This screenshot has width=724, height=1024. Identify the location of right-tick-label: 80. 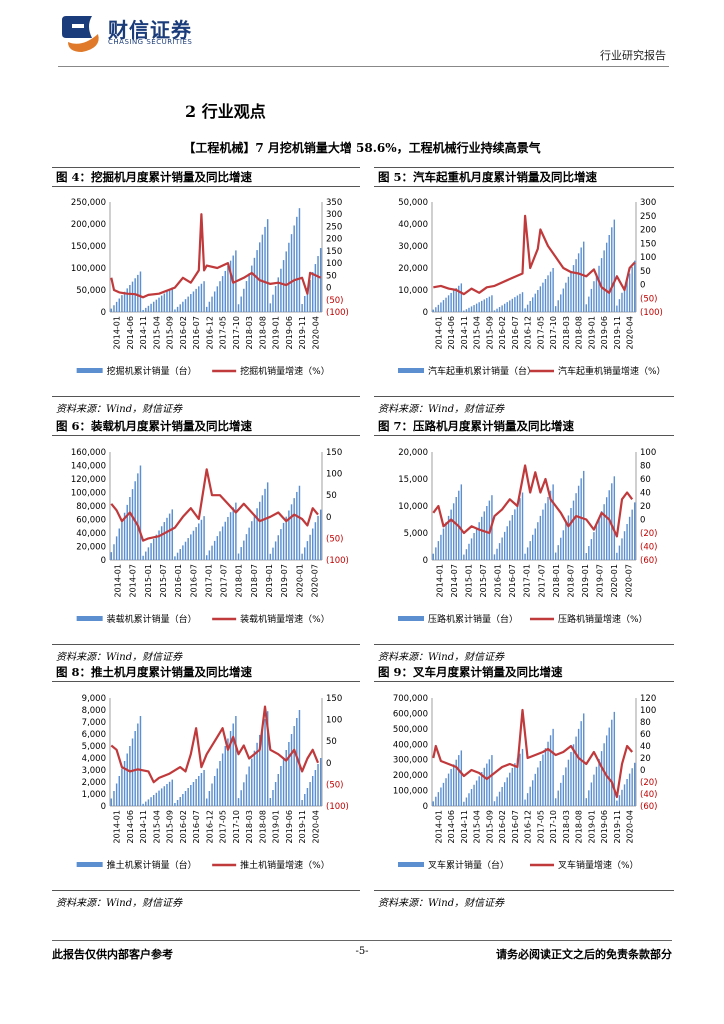
(645, 723).